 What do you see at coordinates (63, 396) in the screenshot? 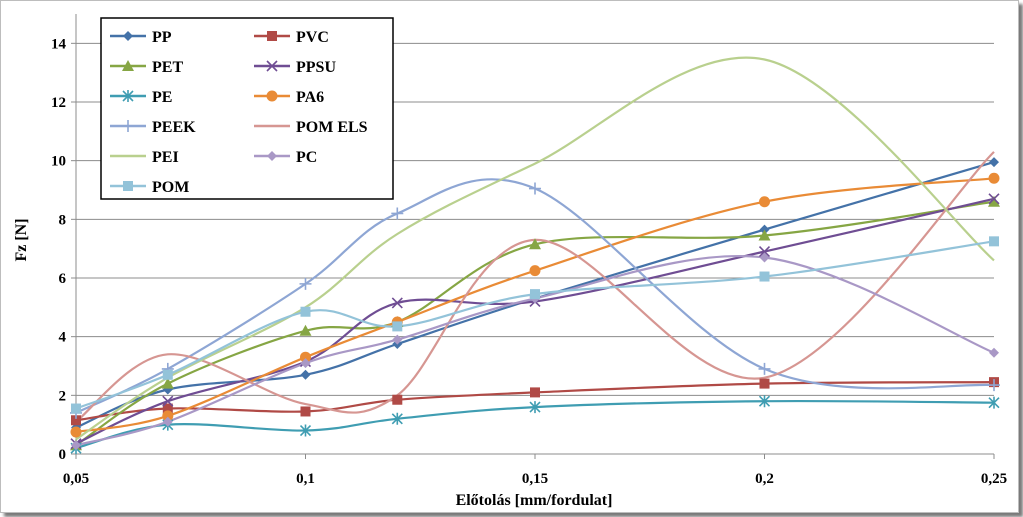
I see `y-tick-label: 2` at bounding box center [63, 396].